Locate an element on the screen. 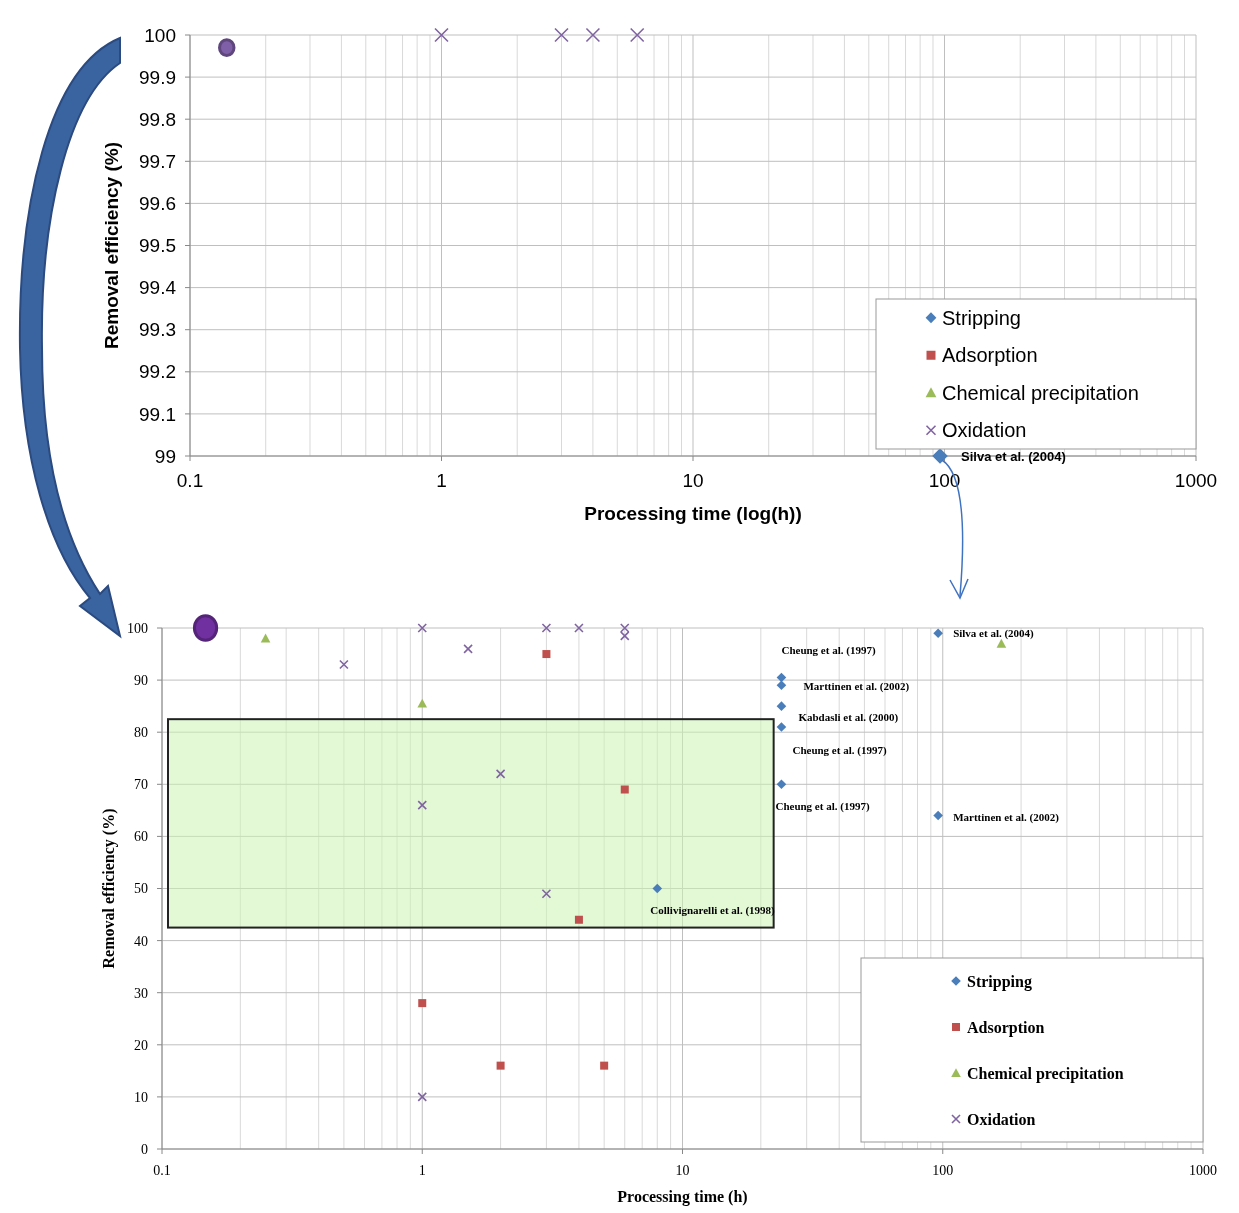  y-tick-label: 99.9 is located at coordinates (157, 77).